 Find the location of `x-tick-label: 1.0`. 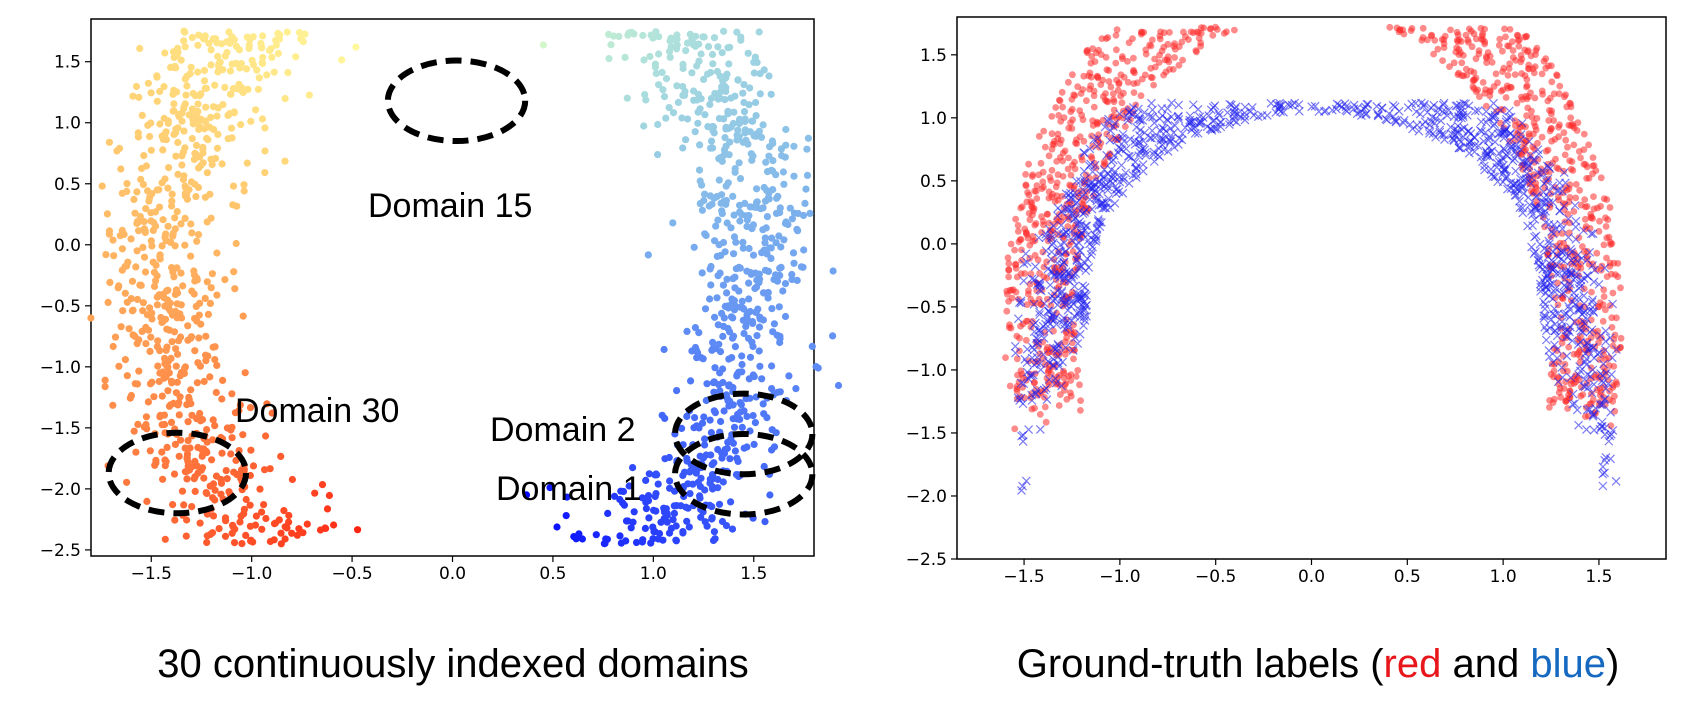

x-tick-label: 1.0 is located at coordinates (653, 574).